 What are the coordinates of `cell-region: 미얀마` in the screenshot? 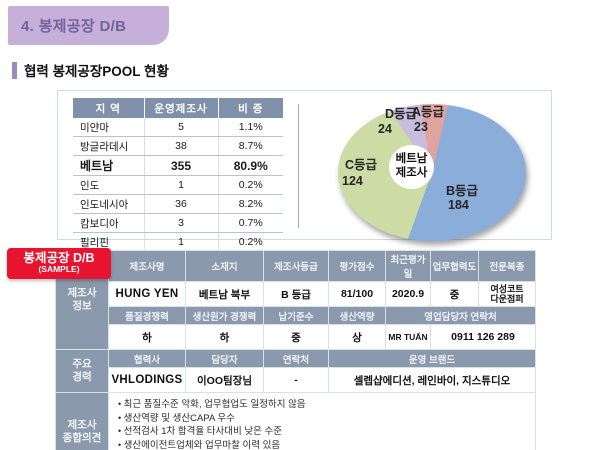 It's located at (108, 127).